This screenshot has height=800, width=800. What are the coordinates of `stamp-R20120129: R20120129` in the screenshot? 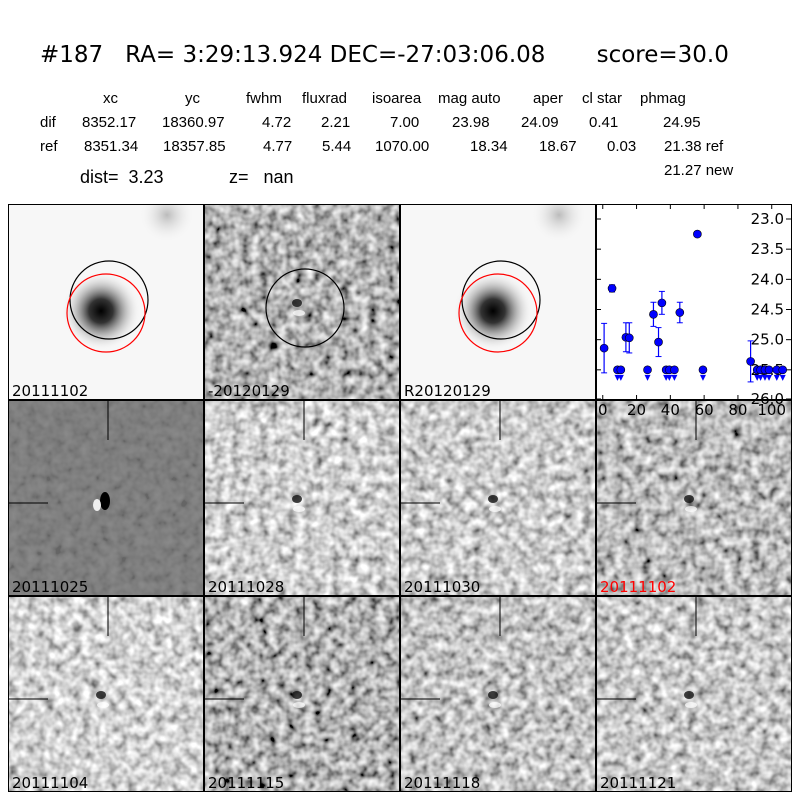 It's located at (498, 302).